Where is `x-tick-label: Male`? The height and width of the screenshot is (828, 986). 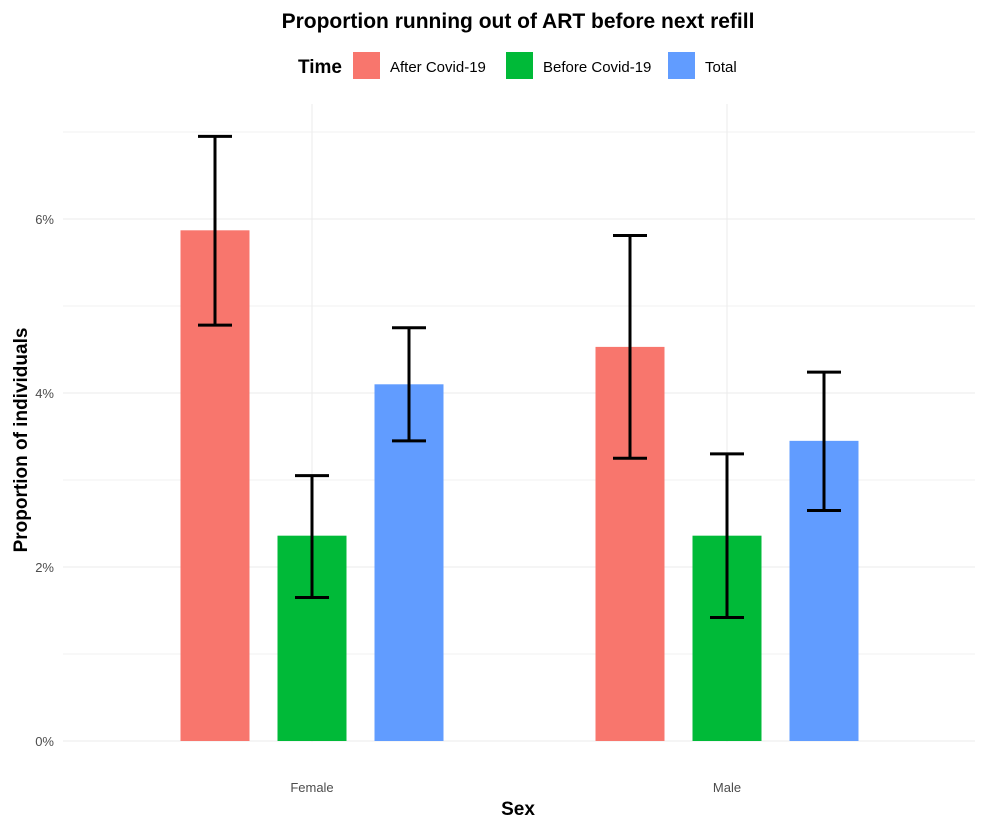 x-tick-label: Male is located at coordinates (727, 787).